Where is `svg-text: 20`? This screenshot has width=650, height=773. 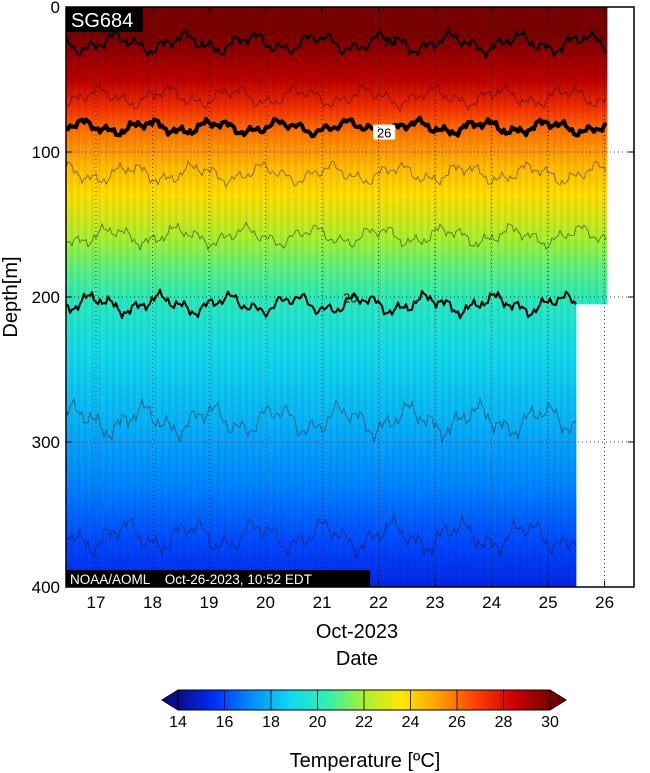
svg-text: 20 is located at coordinates (350, 298).